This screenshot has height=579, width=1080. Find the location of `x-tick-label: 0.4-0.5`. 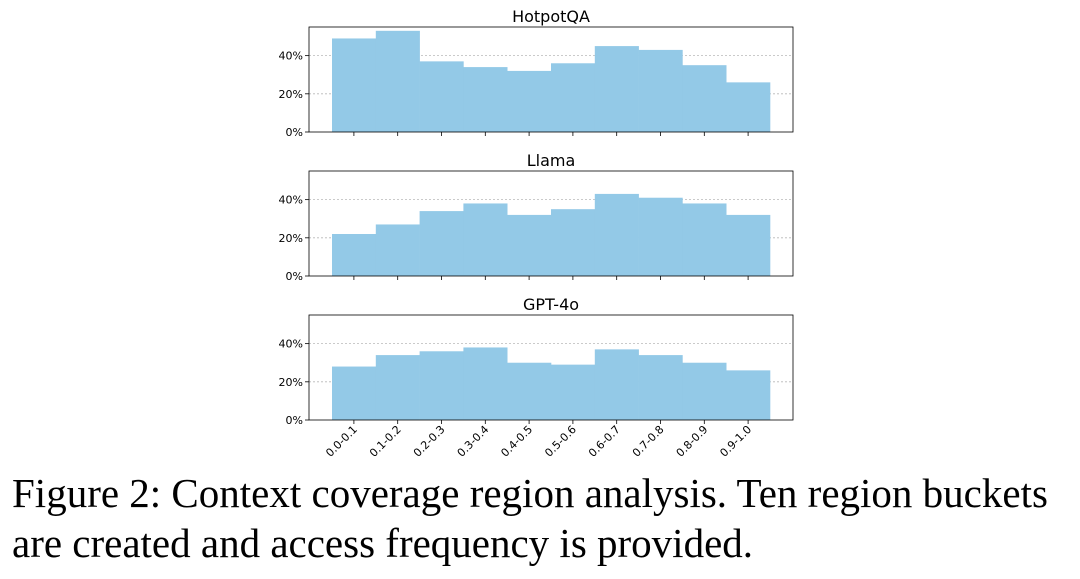

x-tick-label: 0.4-0.5 is located at coordinates (516, 441).